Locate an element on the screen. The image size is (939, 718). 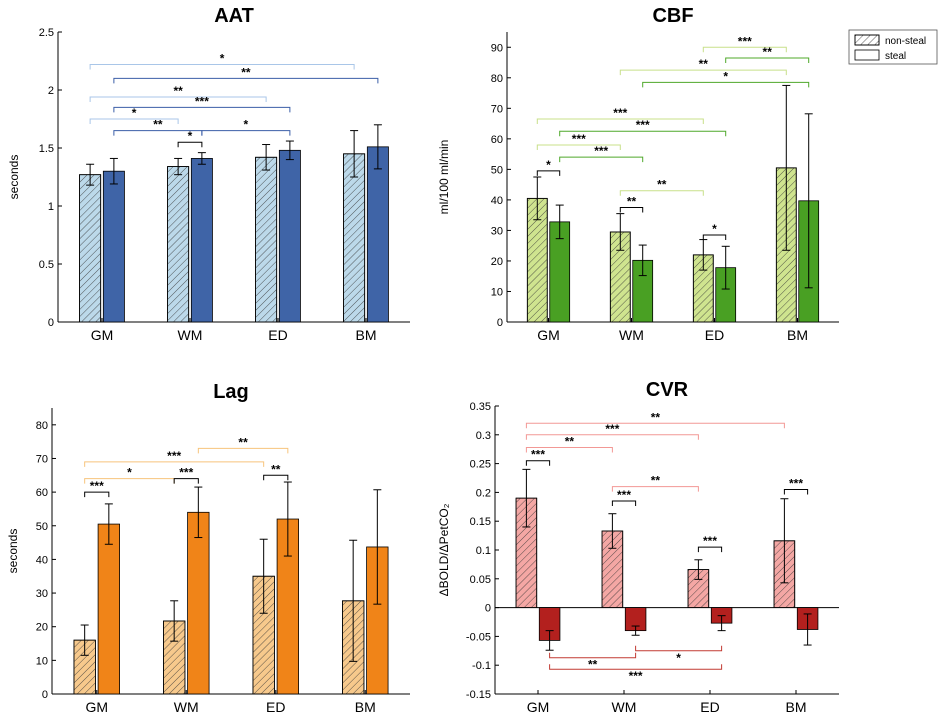
y-tick-label: 2 is located at coordinates (51, 91).